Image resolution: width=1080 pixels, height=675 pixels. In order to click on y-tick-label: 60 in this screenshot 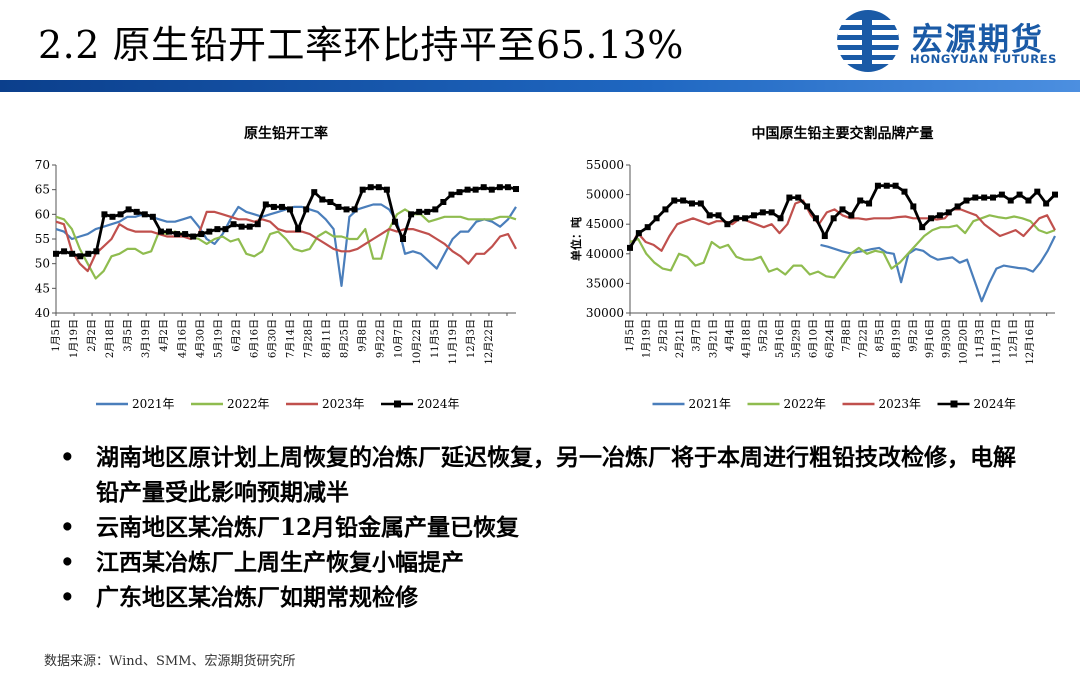, I will do `click(42, 214)`.